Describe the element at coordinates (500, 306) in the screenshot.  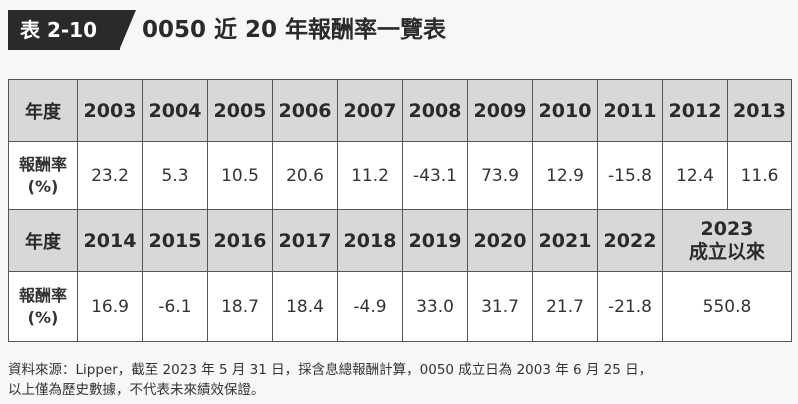
I see `return-cell: 31.7` at that location.